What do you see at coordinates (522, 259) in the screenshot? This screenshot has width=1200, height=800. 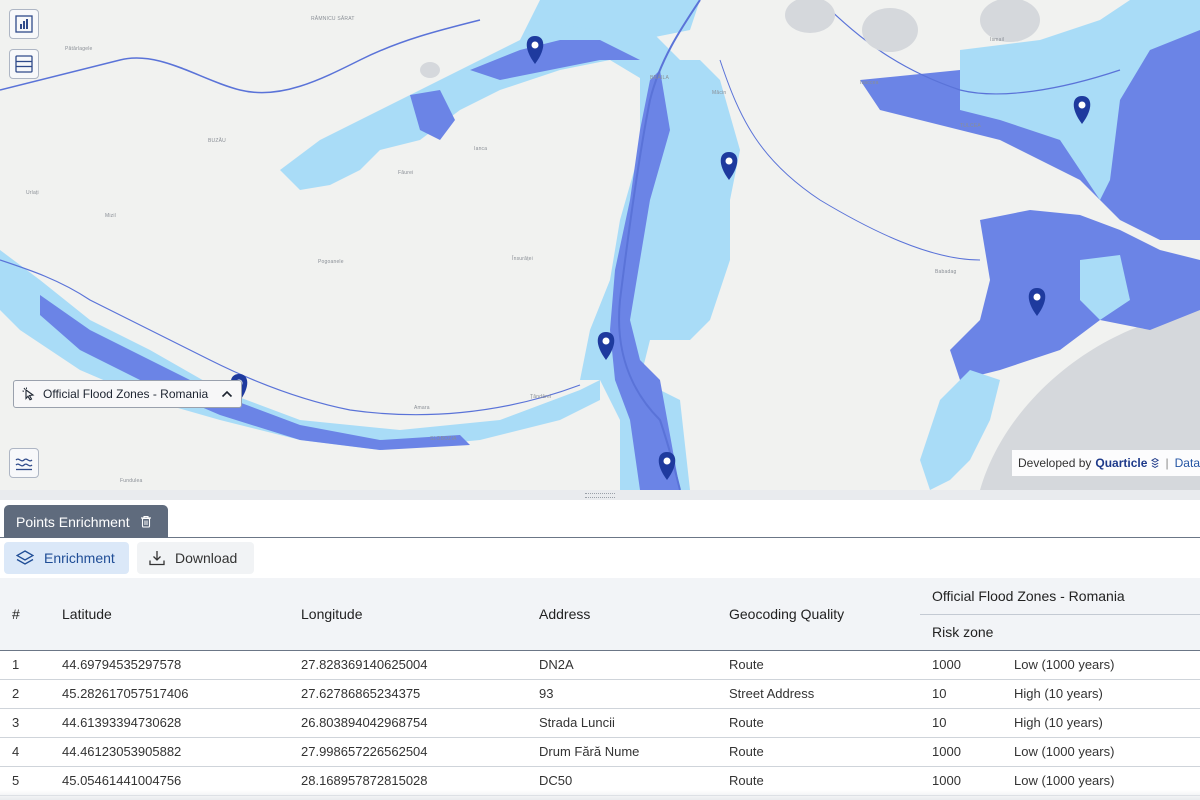 I see `place-label: Însurăței` at bounding box center [522, 259].